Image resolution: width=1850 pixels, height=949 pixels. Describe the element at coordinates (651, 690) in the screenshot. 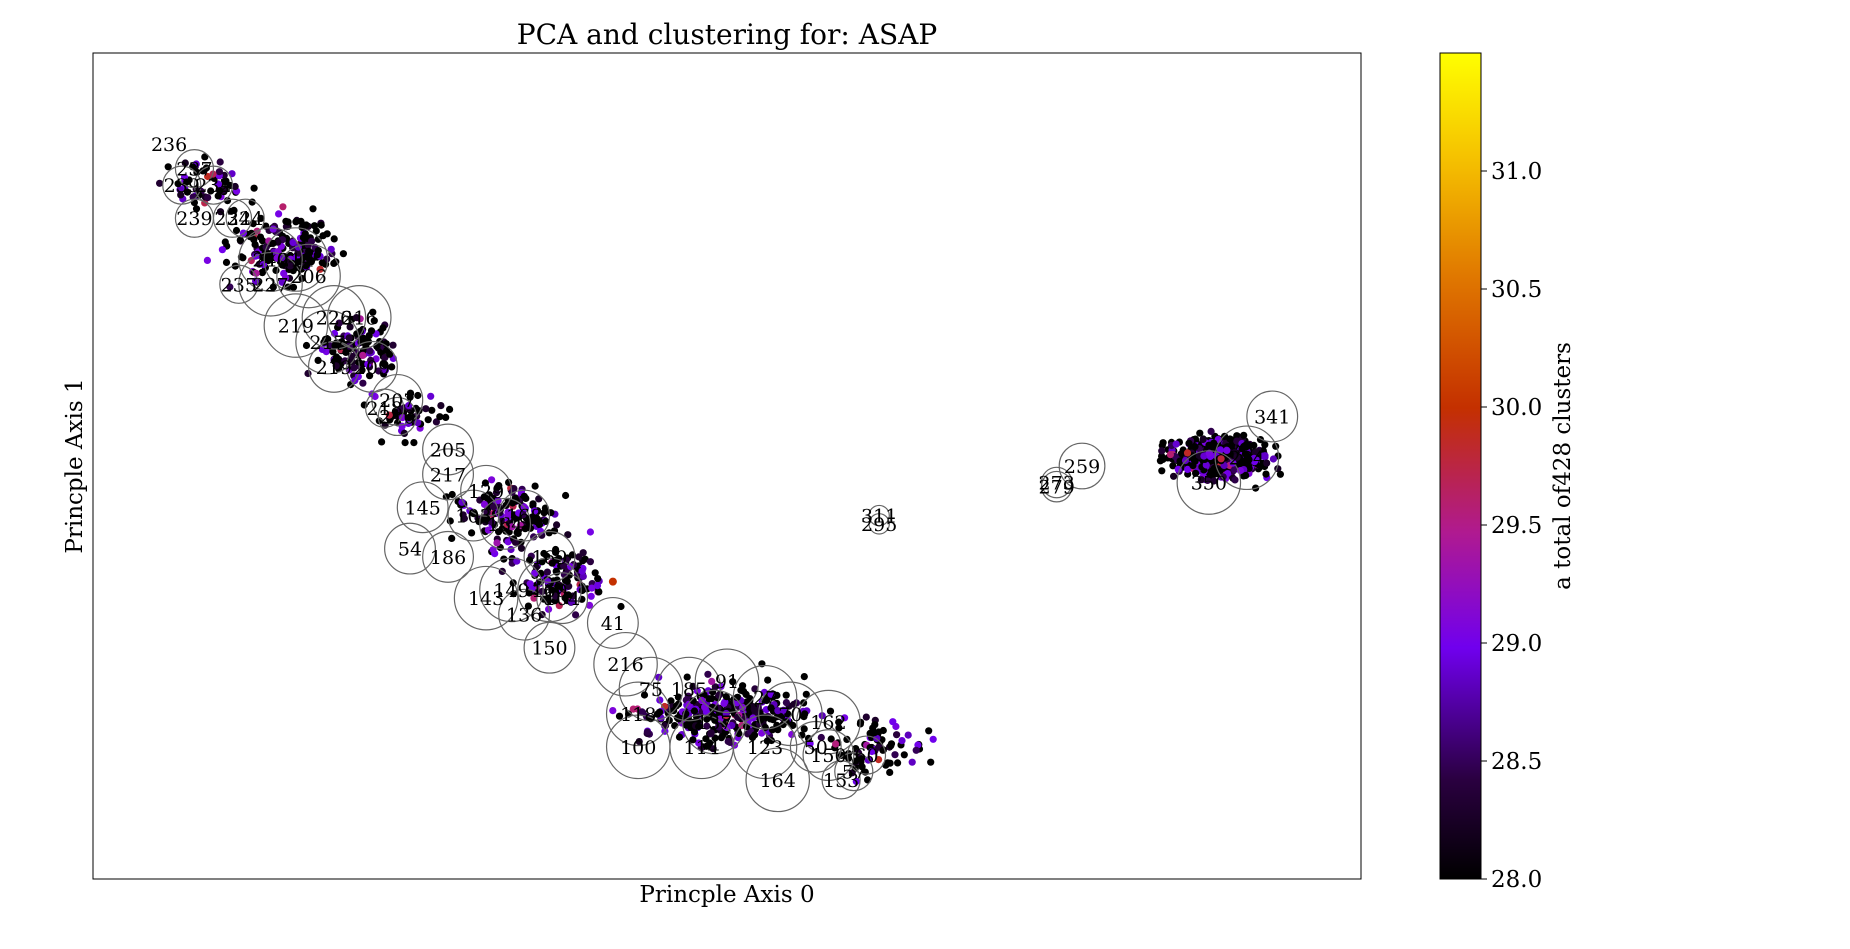

I see `cluster-label: 75` at that location.